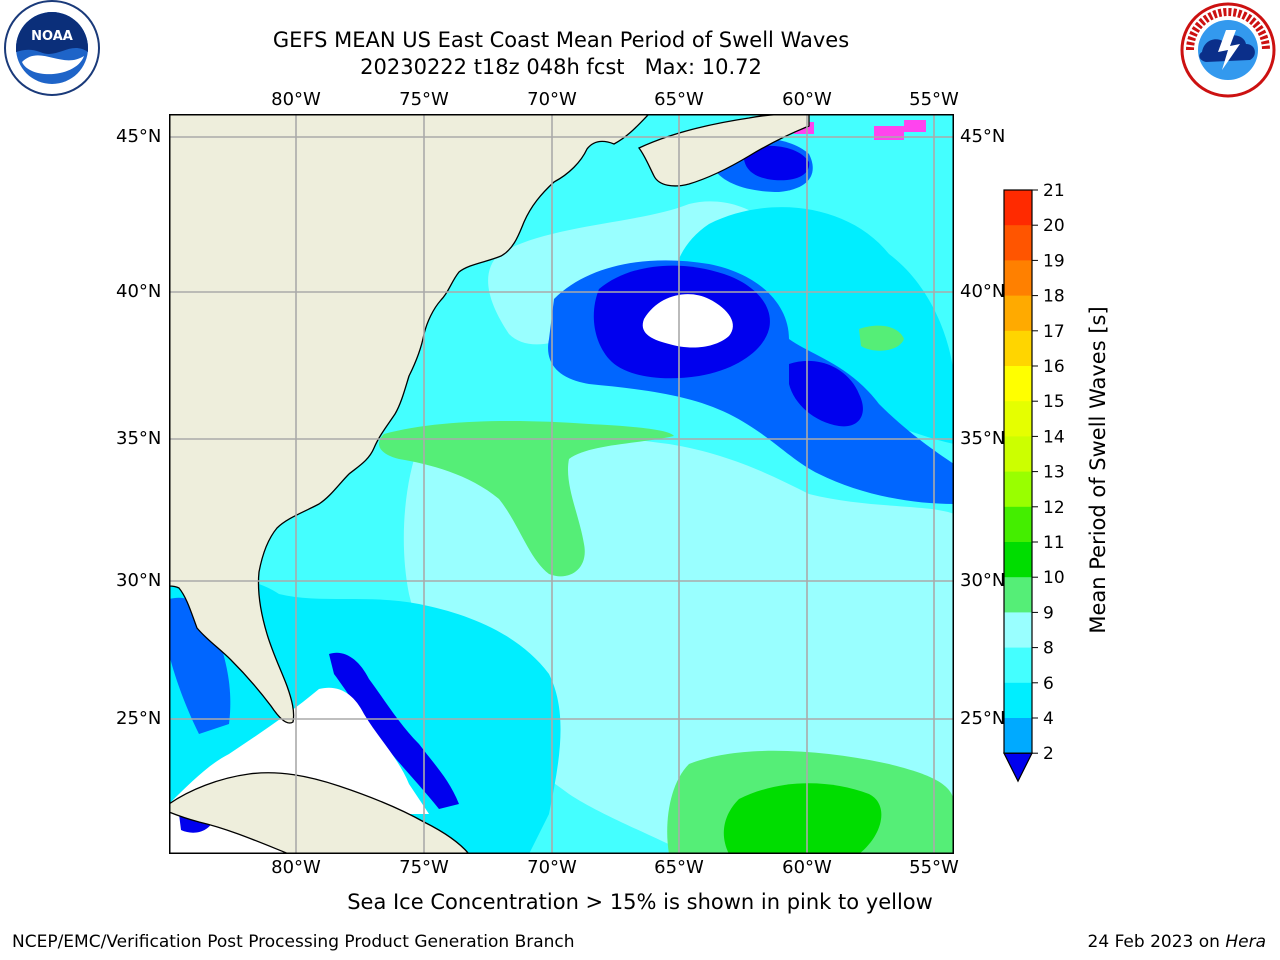  I want to click on date-label: 24 Feb 2023 on, so click(1156, 942).